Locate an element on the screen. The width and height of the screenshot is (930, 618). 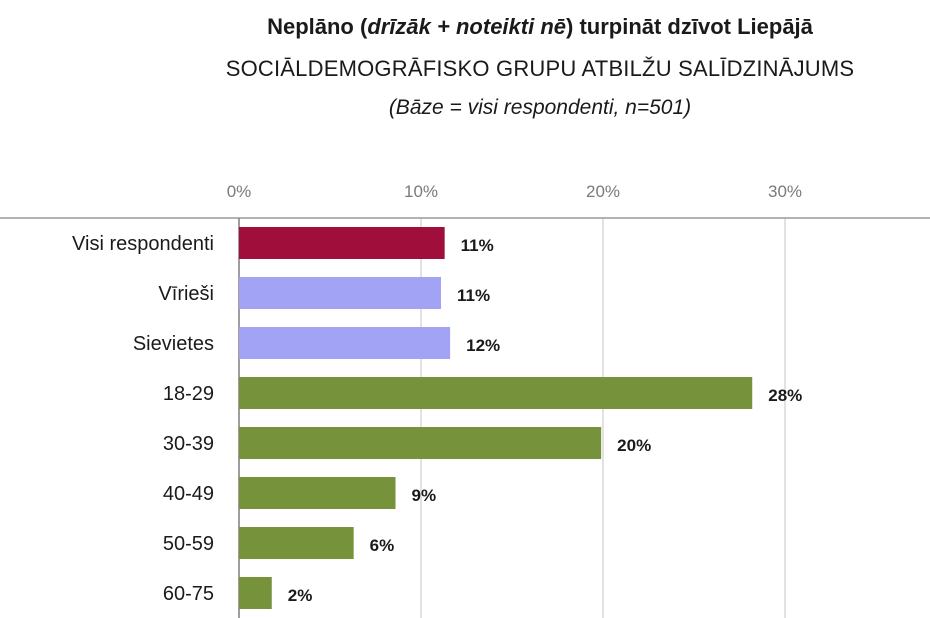
data-label: 9% is located at coordinates (424, 495).